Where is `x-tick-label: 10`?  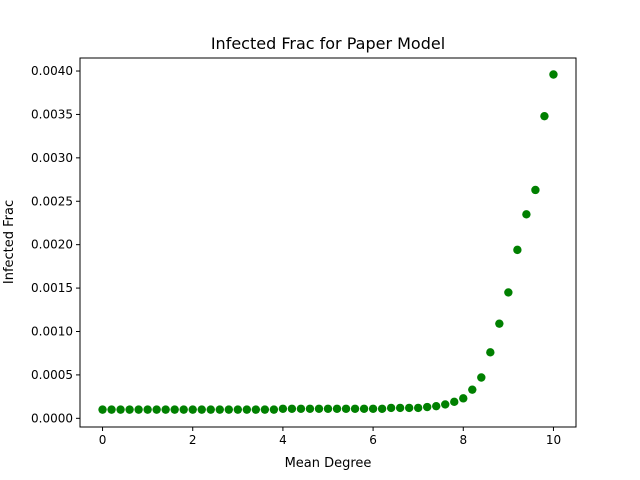 x-tick-label: 10 is located at coordinates (553, 440).